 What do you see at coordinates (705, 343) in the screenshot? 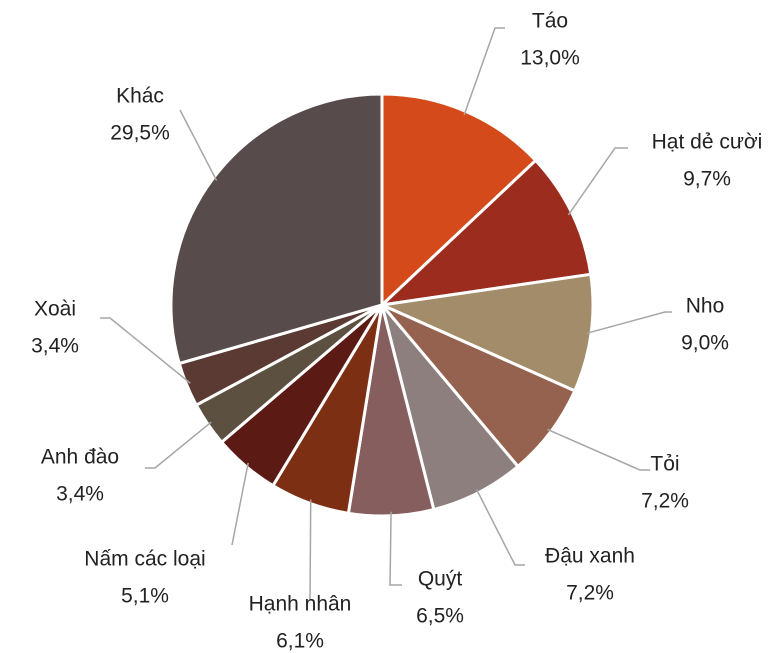
I see `value-label: 9,0%` at bounding box center [705, 343].